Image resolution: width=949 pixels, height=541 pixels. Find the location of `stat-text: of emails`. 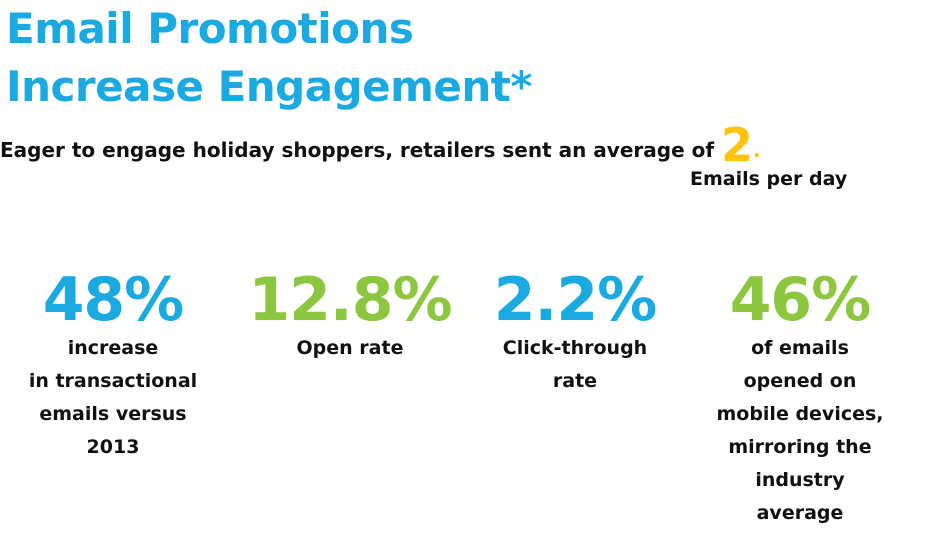

stat-text: of emails is located at coordinates (800, 348).